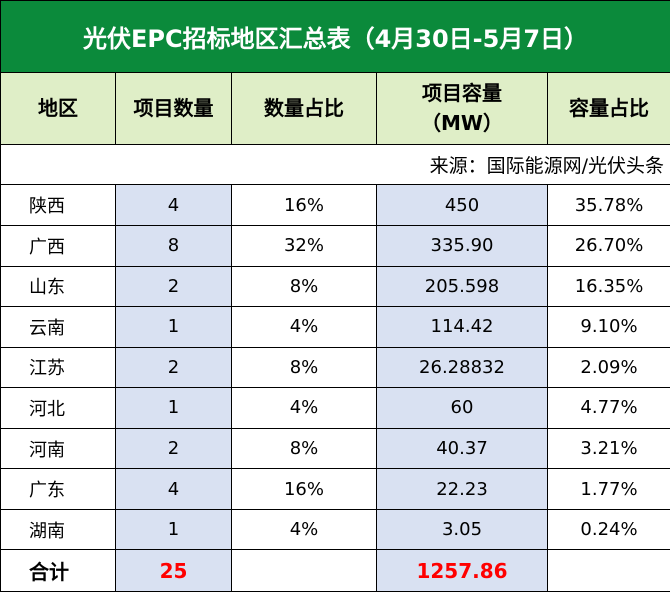  I want to click on capacity-cell: 335.90, so click(462, 246).